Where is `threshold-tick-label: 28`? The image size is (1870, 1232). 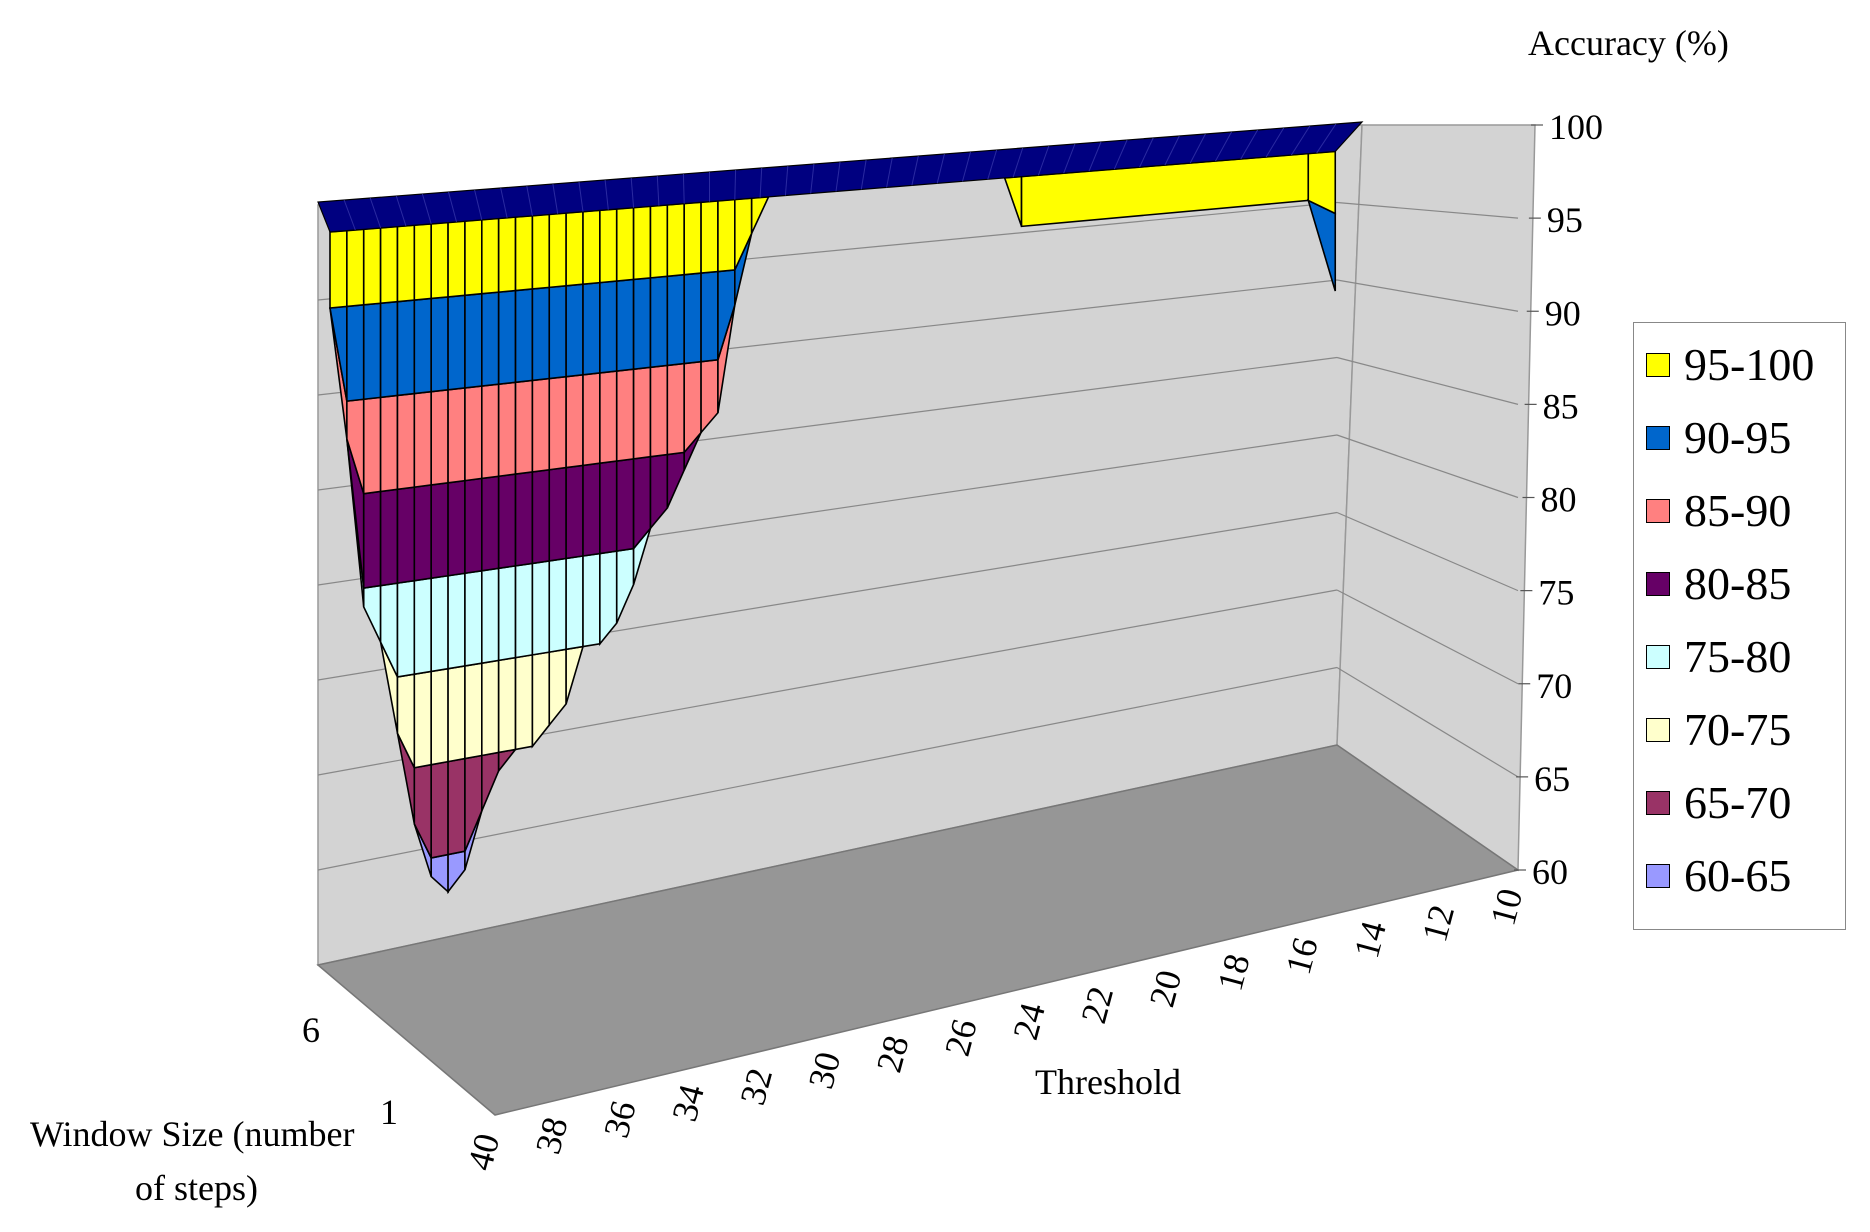 threshold-tick-label: 28 is located at coordinates (893, 1053).